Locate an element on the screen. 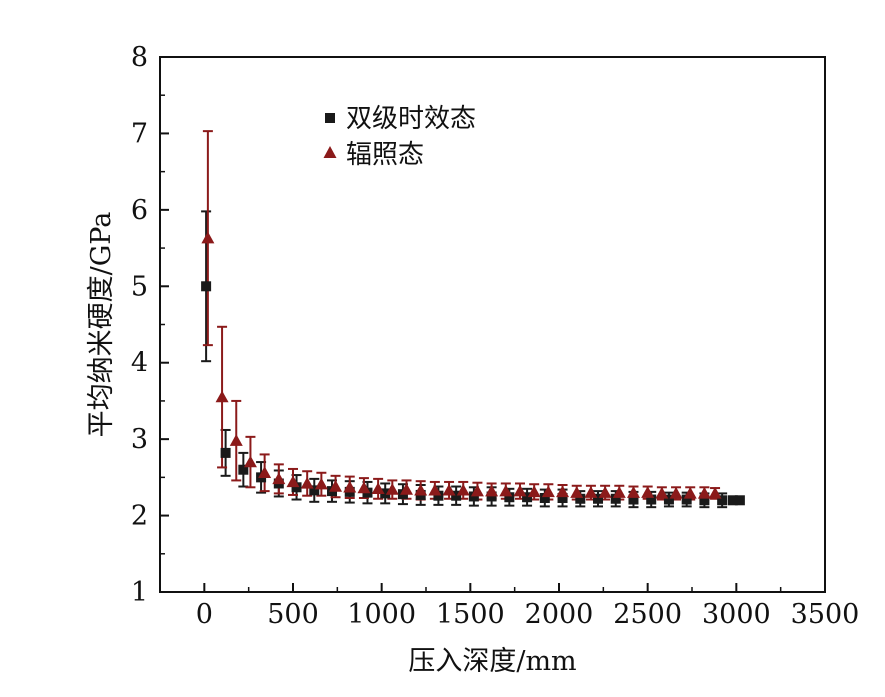 This screenshot has height=697, width=885. y-tick-label: 2 is located at coordinates (139, 516).